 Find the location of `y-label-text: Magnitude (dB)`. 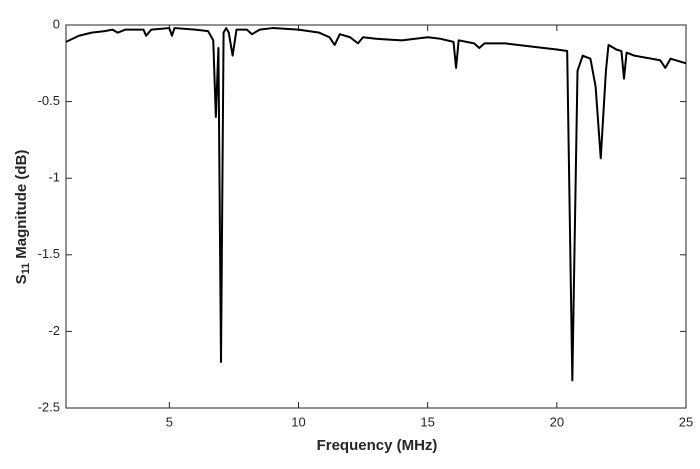

y-label-text: Magnitude (dB) is located at coordinates (21, 204).